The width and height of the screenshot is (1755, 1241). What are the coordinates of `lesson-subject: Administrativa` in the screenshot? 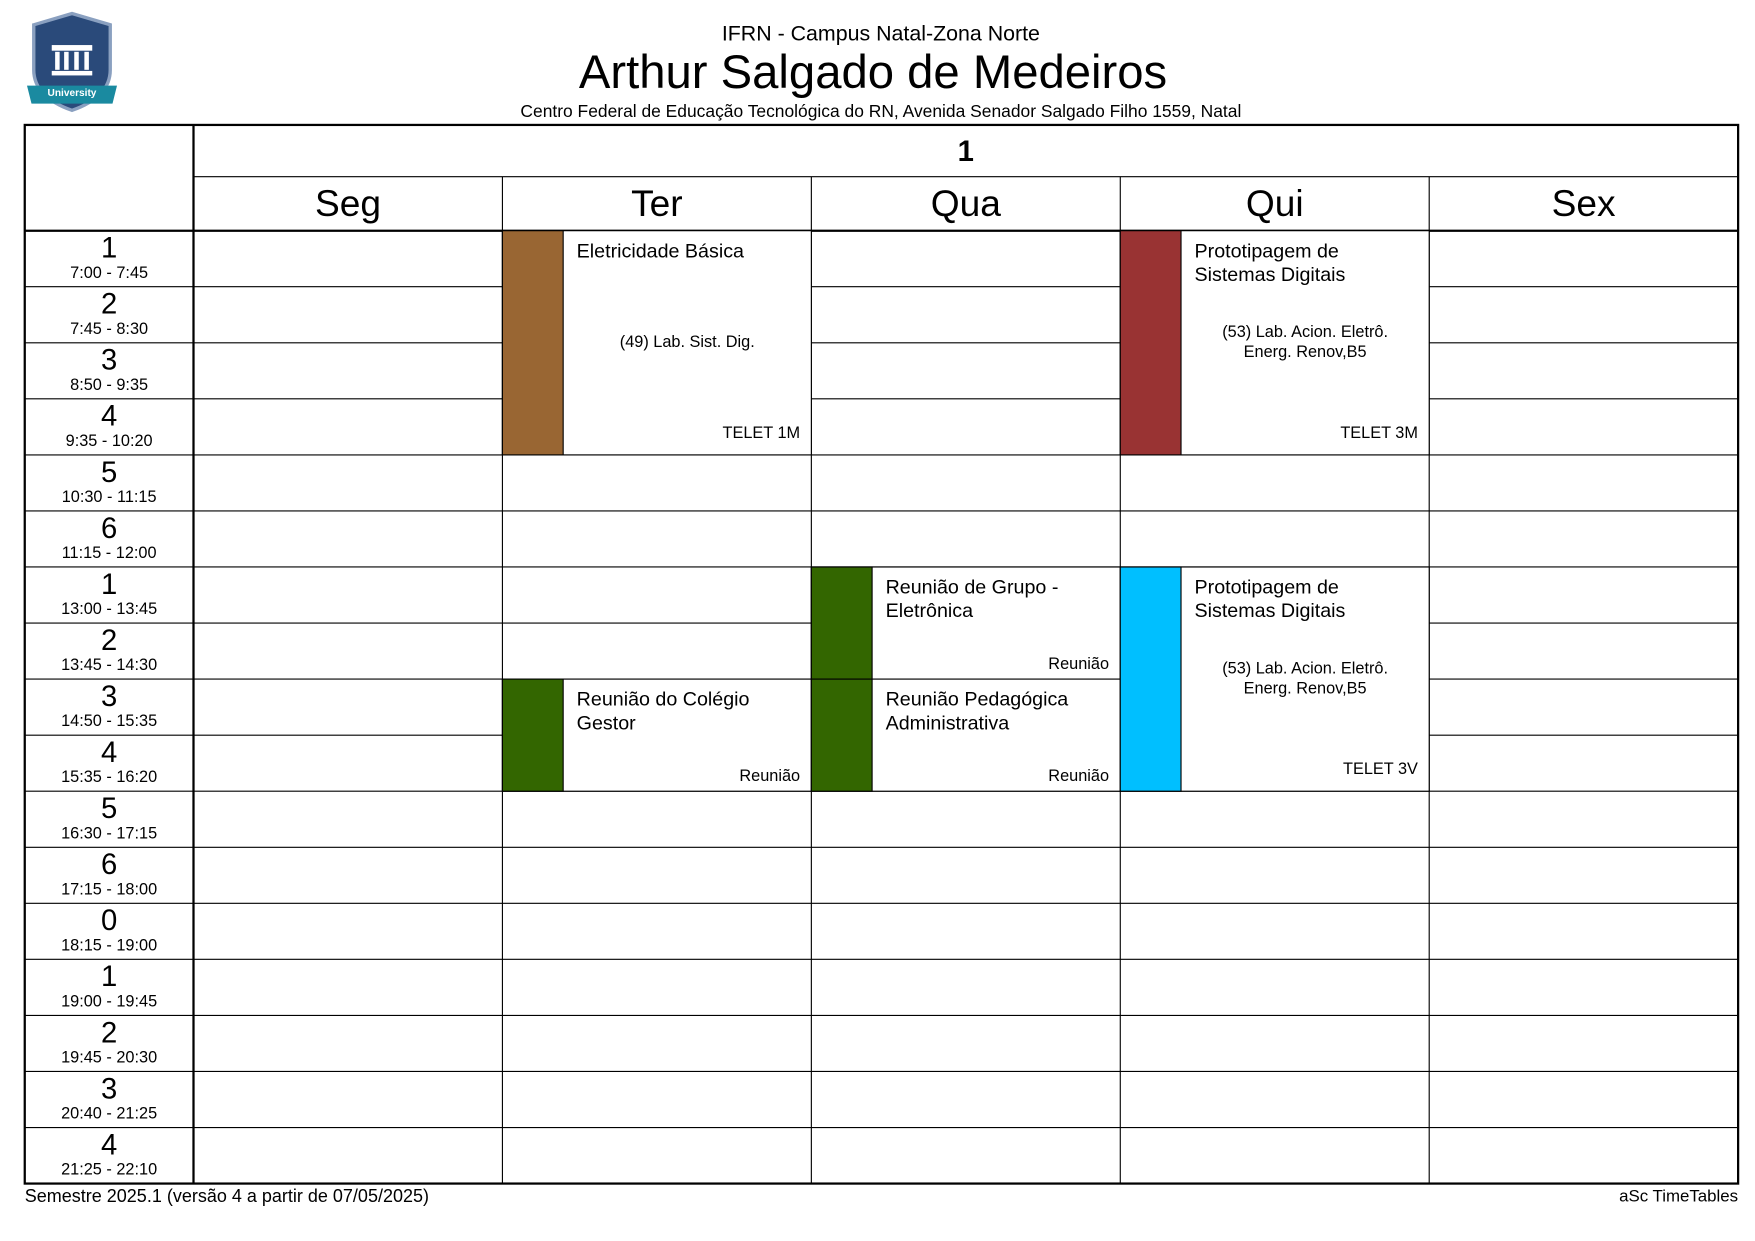 It's located at (948, 723).